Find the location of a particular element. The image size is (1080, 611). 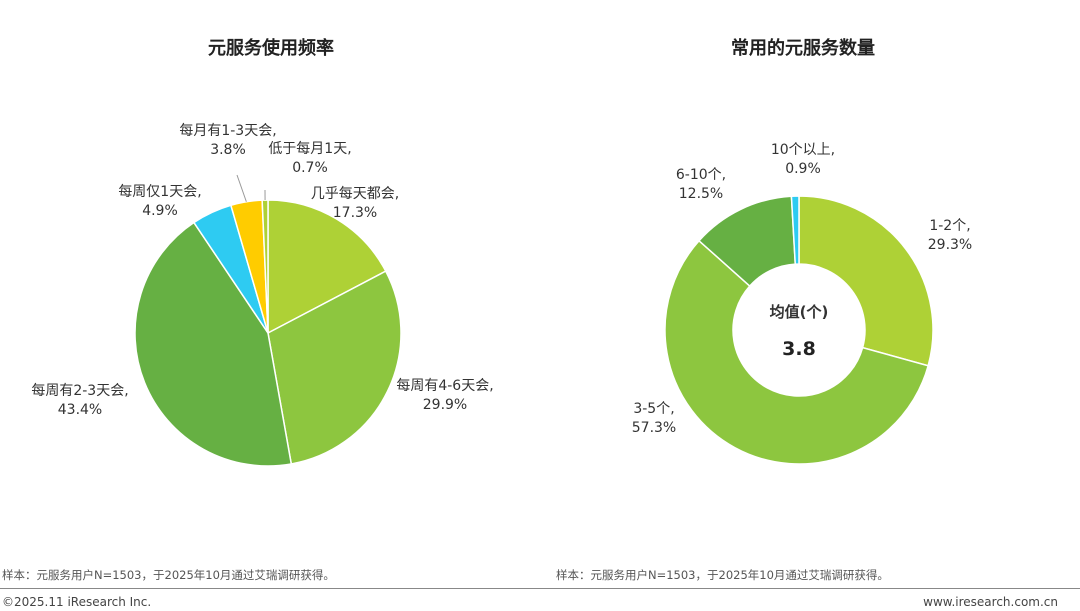

donut-chart-title: 常用的元服务数量 is located at coordinates (803, 48).